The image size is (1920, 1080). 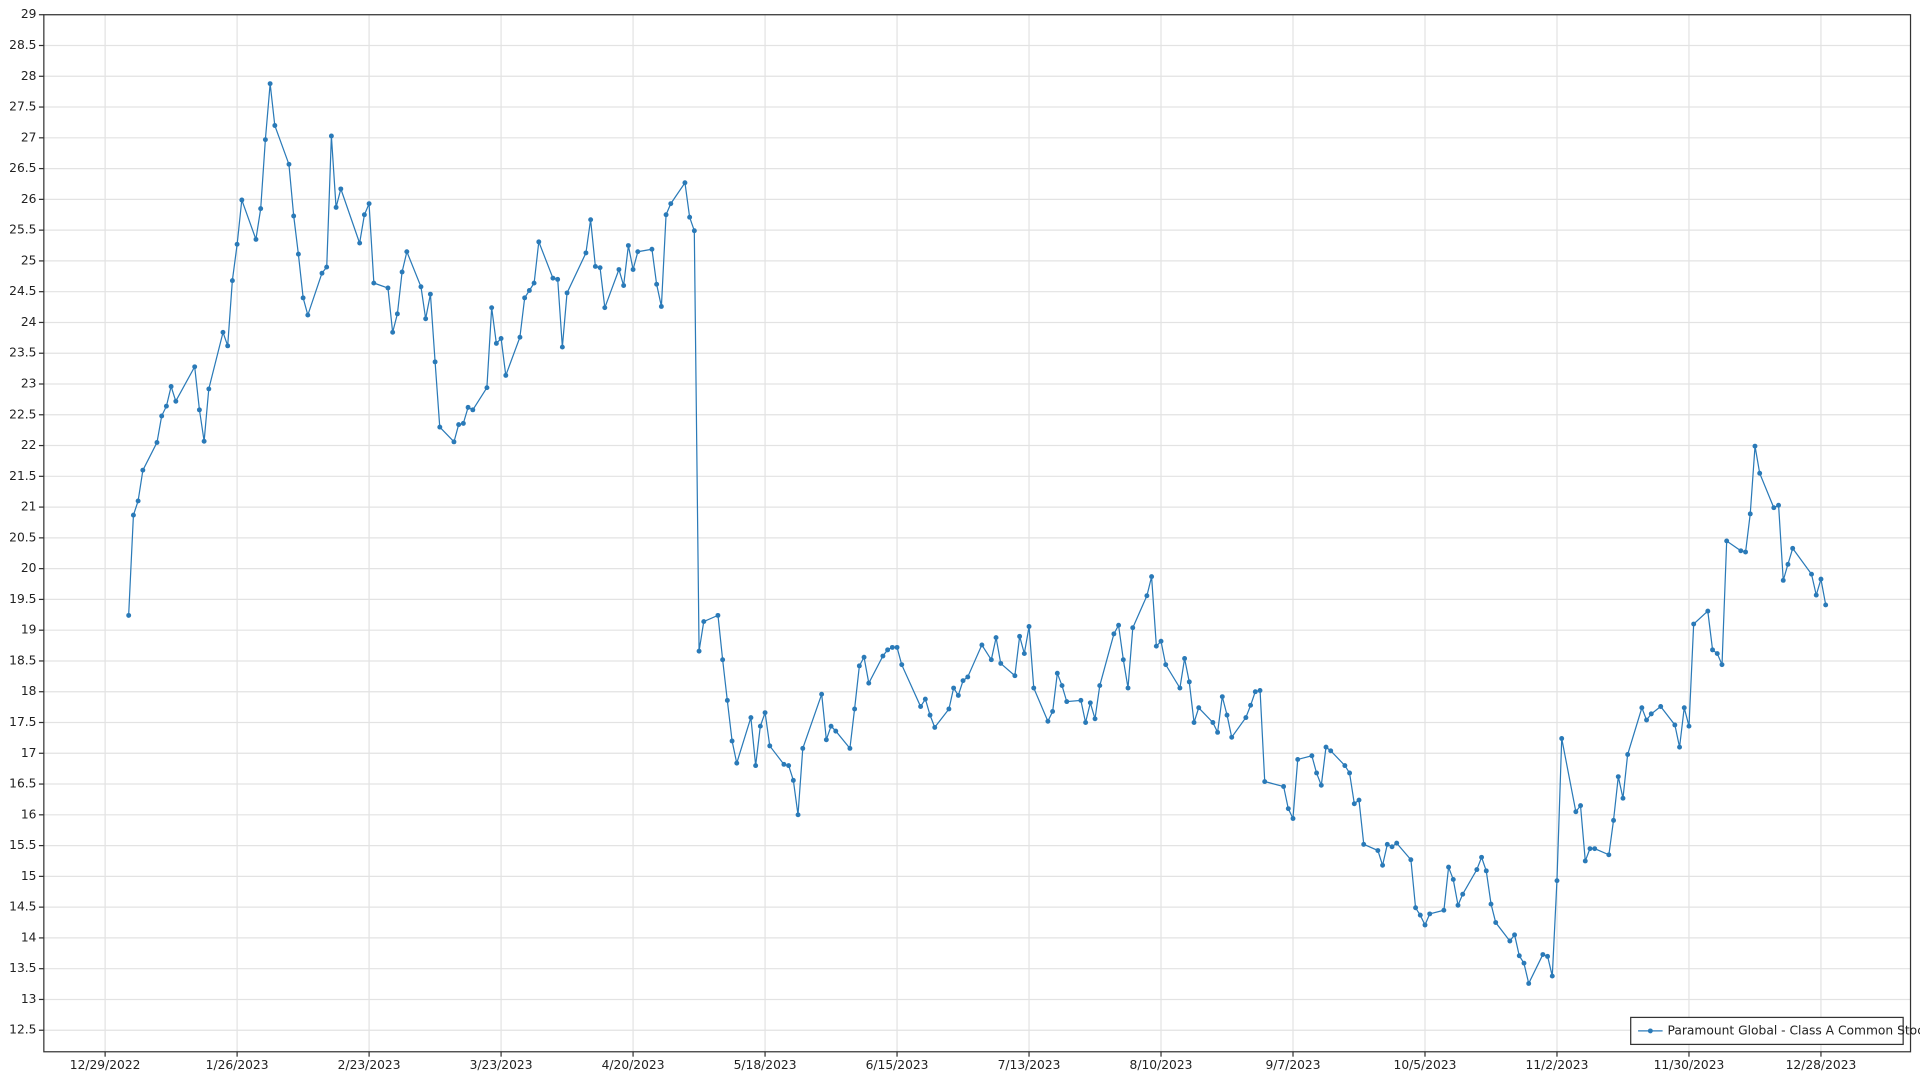 I want to click on y-tick-label: 21, so click(x=29, y=507).